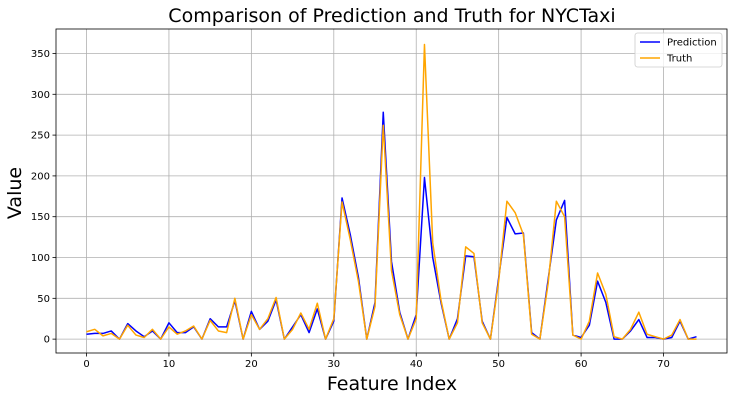 Image resolution: width=732 pixels, height=401 pixels. What do you see at coordinates (392, 384) in the screenshot?
I see `x-axis-label: Feature Index` at bounding box center [392, 384].